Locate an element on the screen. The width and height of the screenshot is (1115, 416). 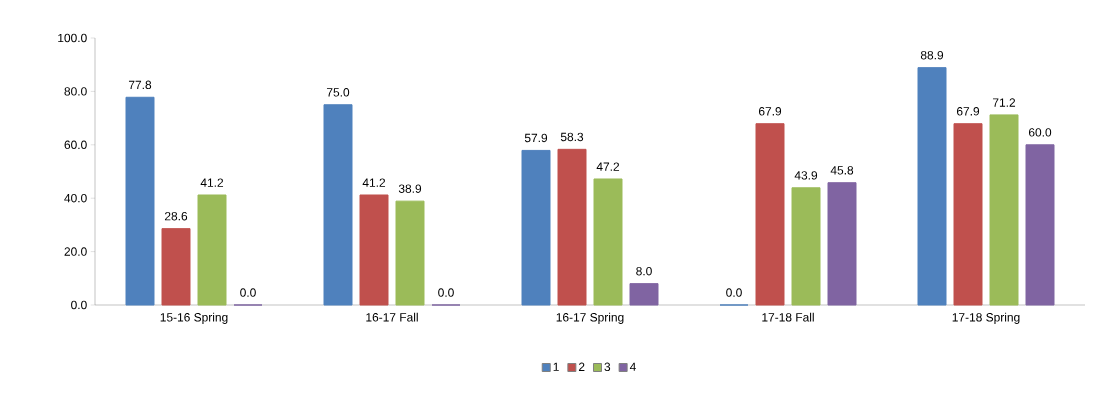
data-label: 88.9 is located at coordinates (932, 55).